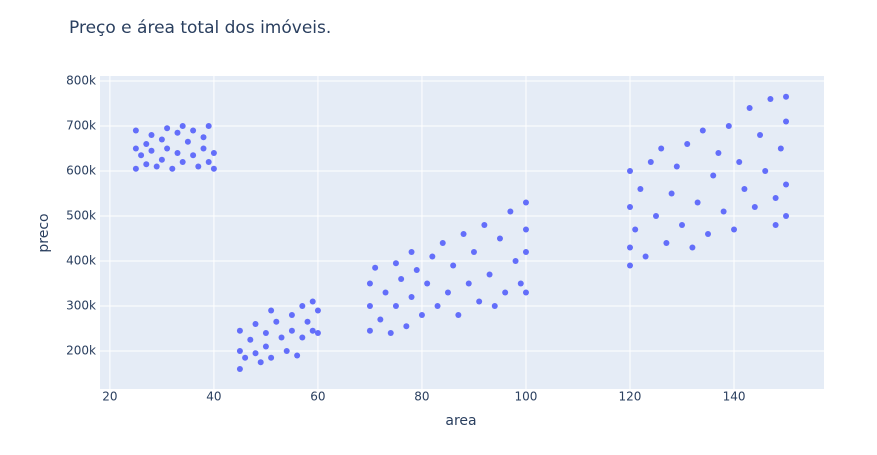  What do you see at coordinates (109, 397) in the screenshot?
I see `x-tick-label: 20` at bounding box center [109, 397].